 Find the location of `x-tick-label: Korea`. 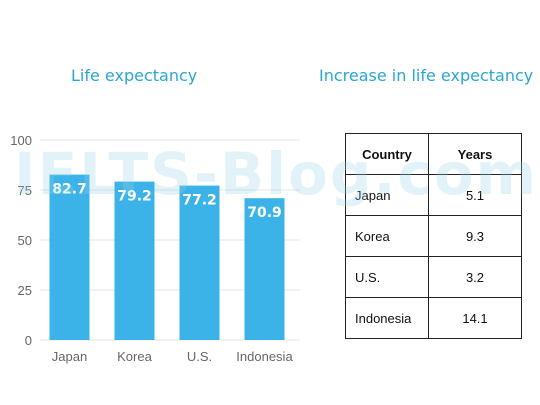

x-tick-label: Korea is located at coordinates (134, 356).